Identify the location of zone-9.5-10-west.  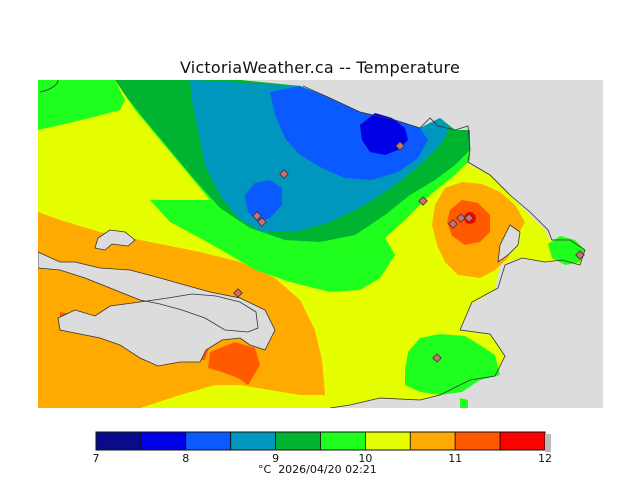
(81, 105).